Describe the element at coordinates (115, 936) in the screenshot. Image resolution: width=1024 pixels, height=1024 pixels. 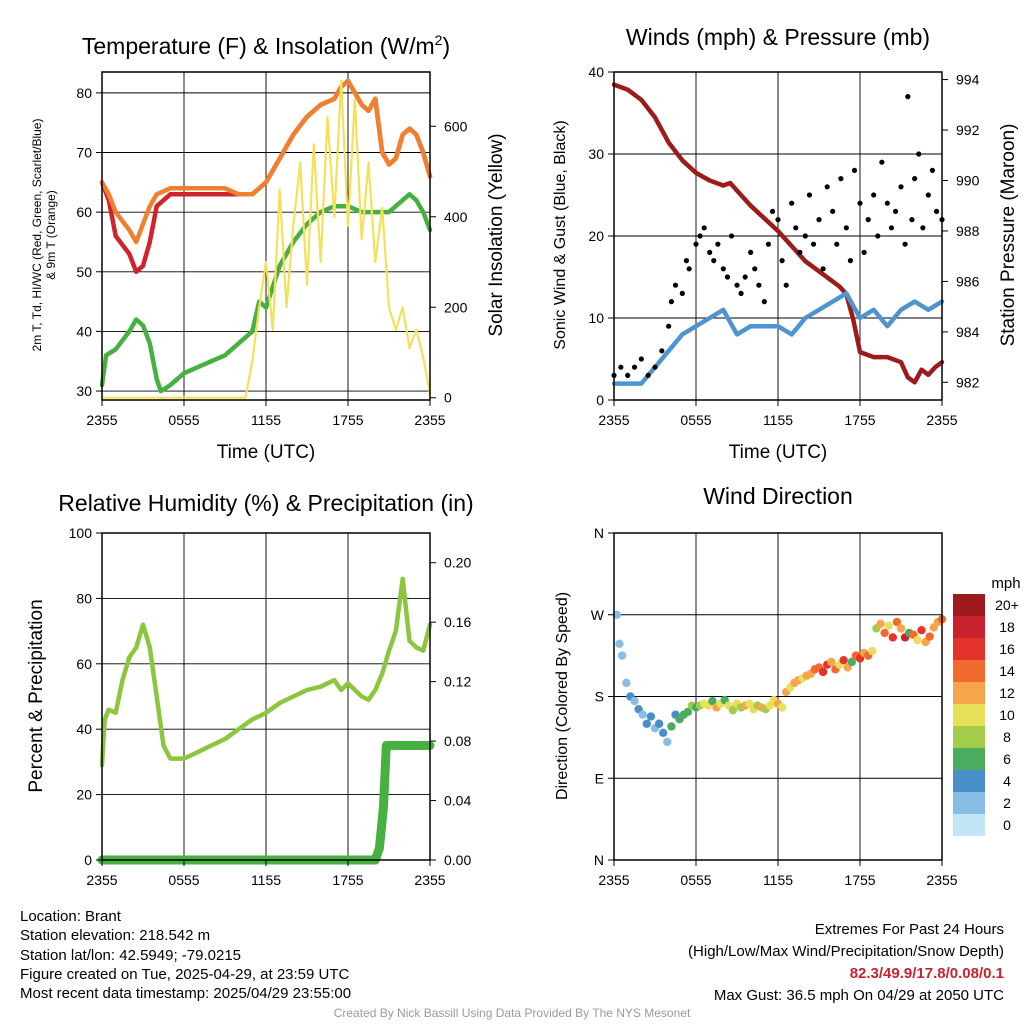
I see `station-elevation: Station elevation: 218.542 m` at that location.